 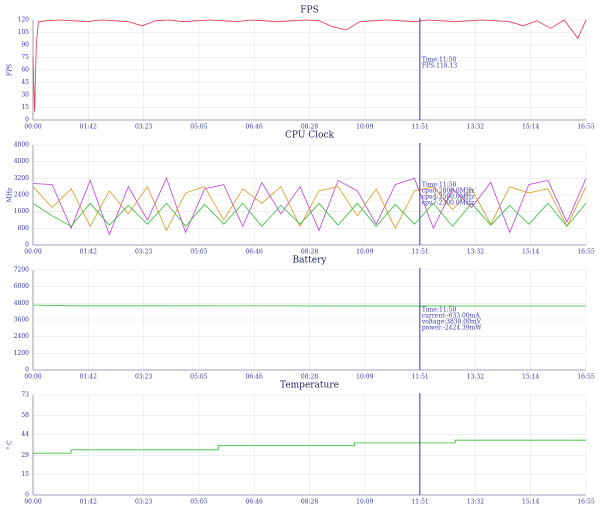 I want to click on cursor-annotation: current:-633.00mA, so click(x=451, y=316).